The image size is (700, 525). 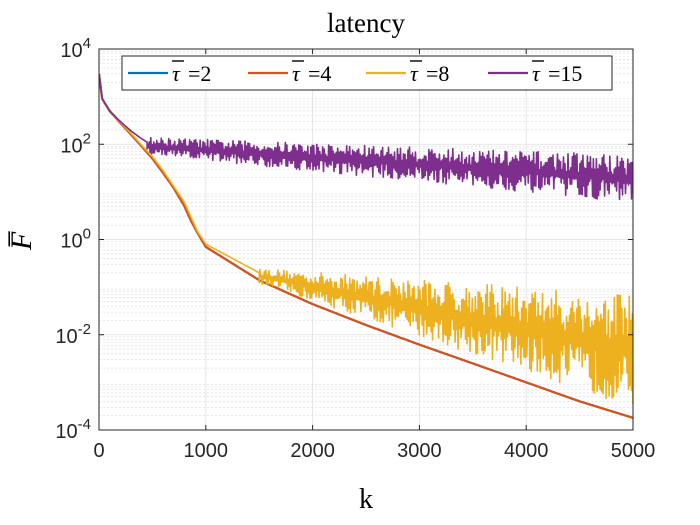 I want to click on y-tick-labels: 10⁻⁴ 10⁻² 10⁰ 10² 10⁴, so click(x=73, y=239).